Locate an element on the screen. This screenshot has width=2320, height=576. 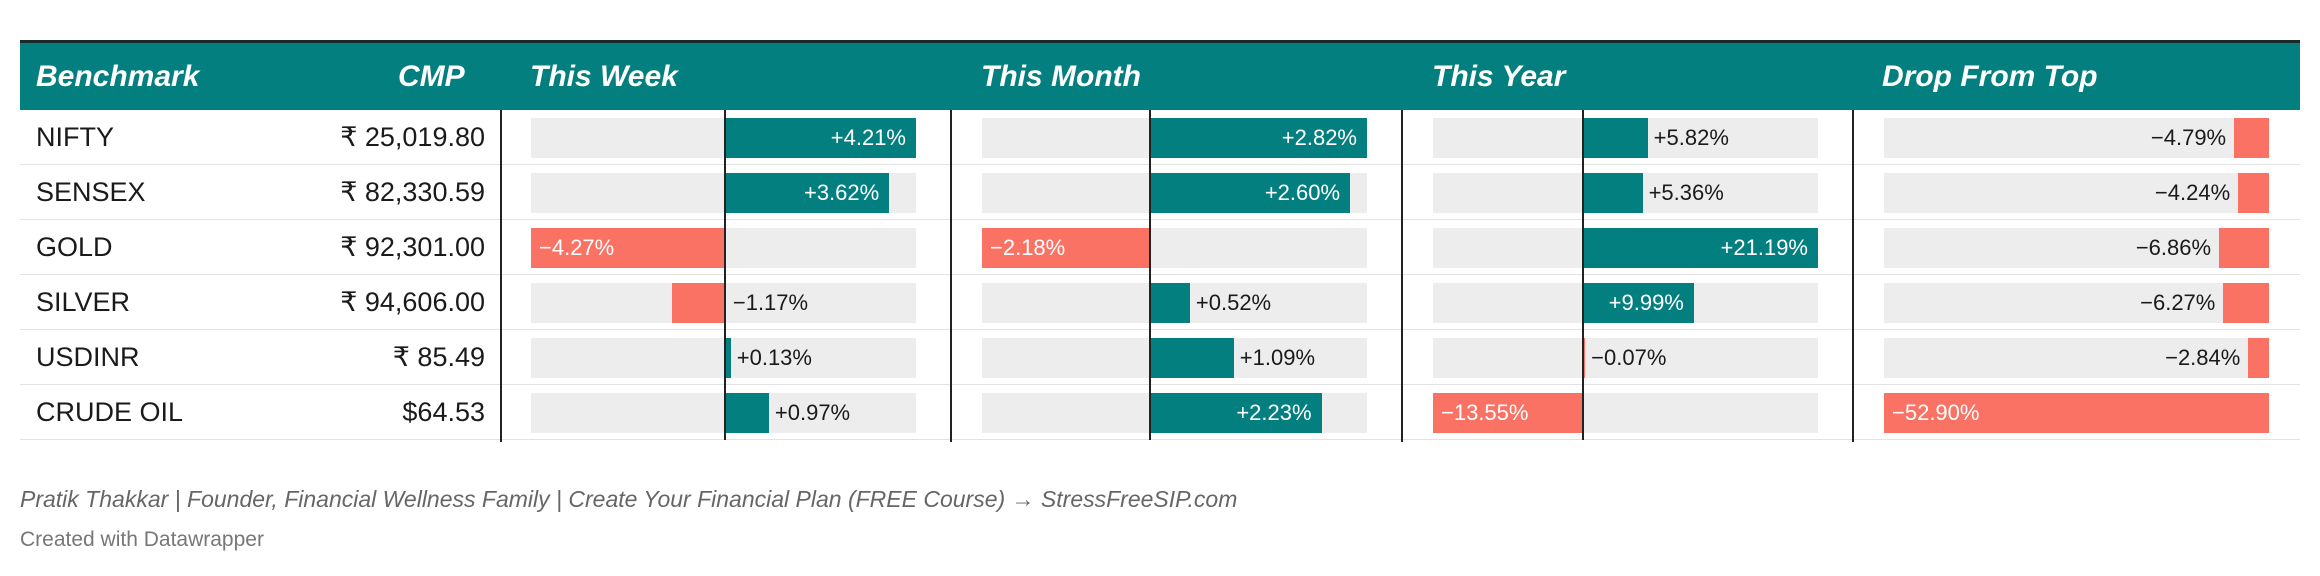
value-label: +3.62% is located at coordinates (841, 192).